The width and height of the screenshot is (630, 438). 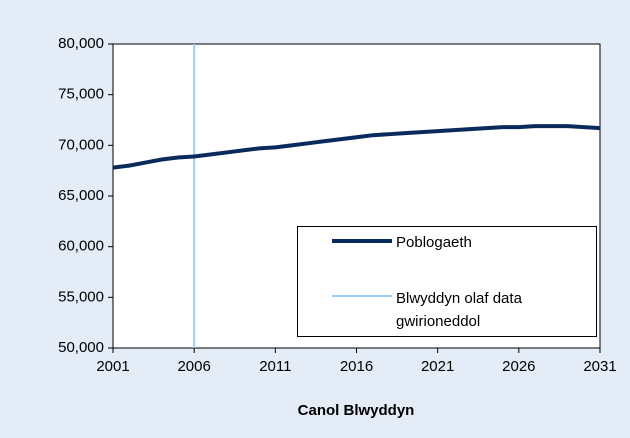 What do you see at coordinates (81, 144) in the screenshot?
I see `y-tick-label: 70,000` at bounding box center [81, 144].